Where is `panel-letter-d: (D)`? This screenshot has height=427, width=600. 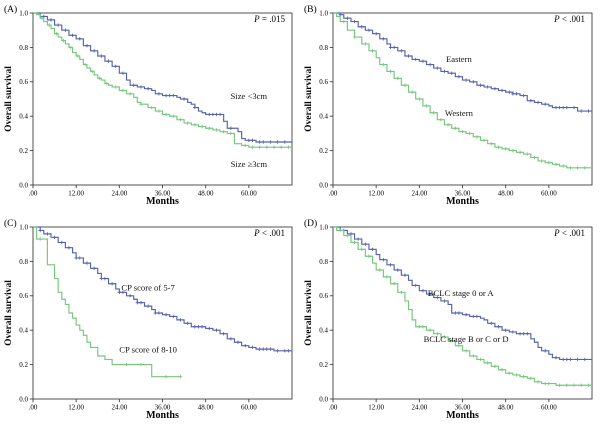
panel-letter-d: (D) is located at coordinates (311, 224).